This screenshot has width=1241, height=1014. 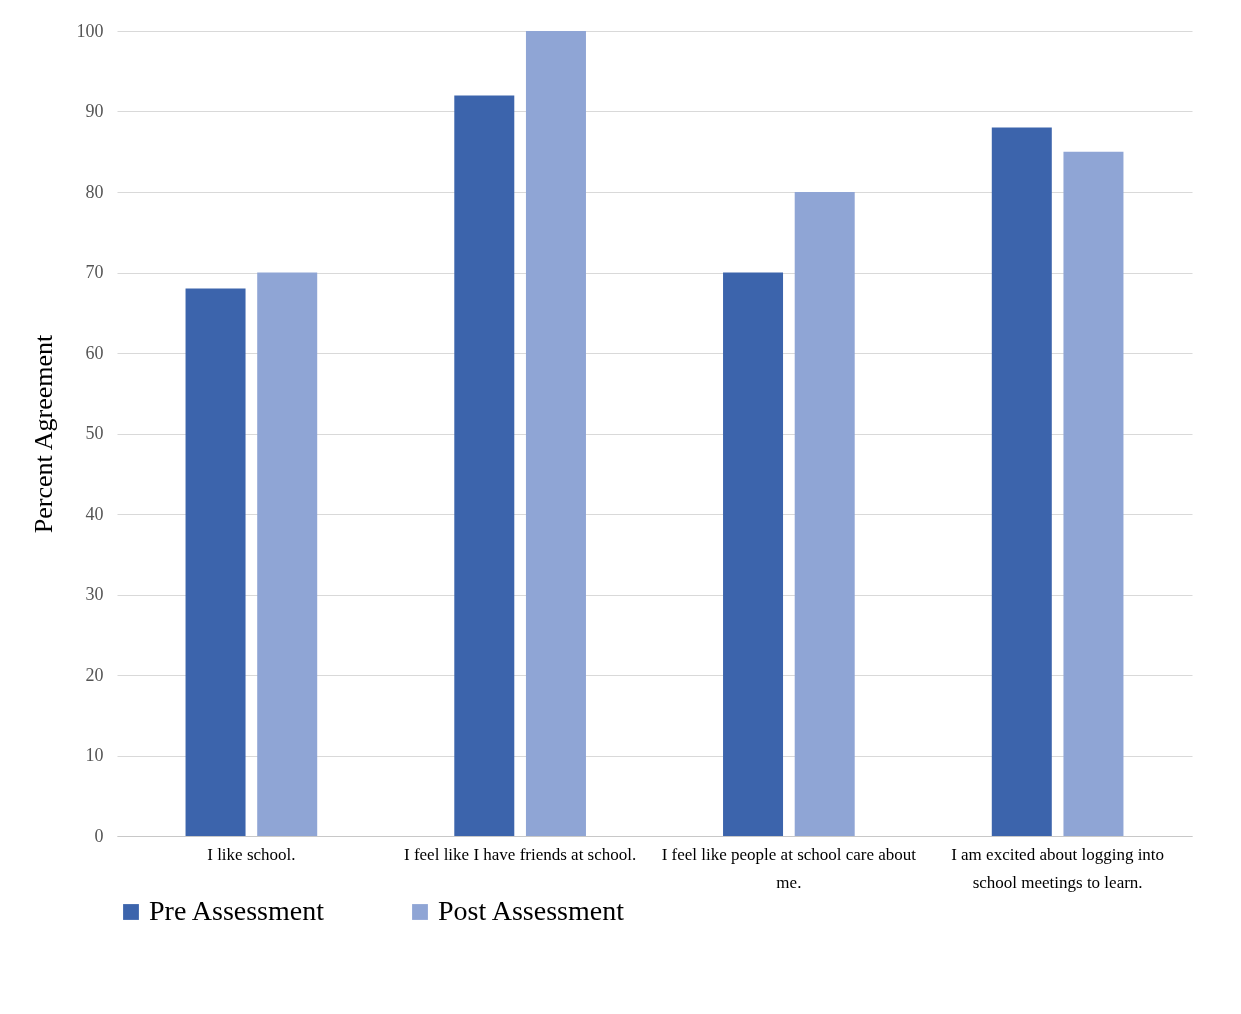 I want to click on y-tick-label: 60, so click(x=94, y=352).